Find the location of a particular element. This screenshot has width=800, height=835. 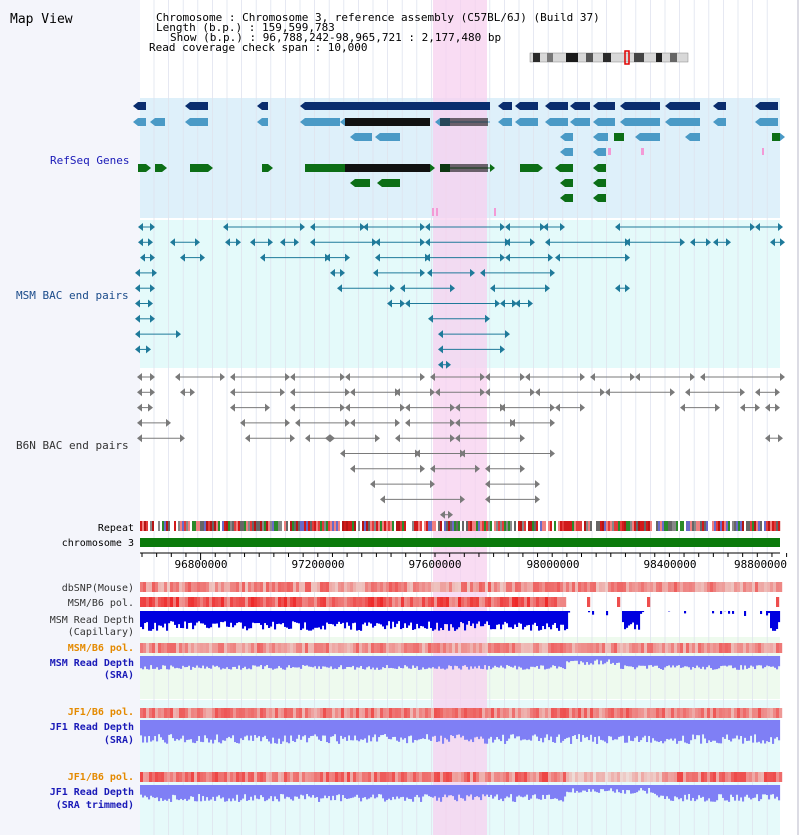

chromosome-ideogram is located at coordinates (609, 57).